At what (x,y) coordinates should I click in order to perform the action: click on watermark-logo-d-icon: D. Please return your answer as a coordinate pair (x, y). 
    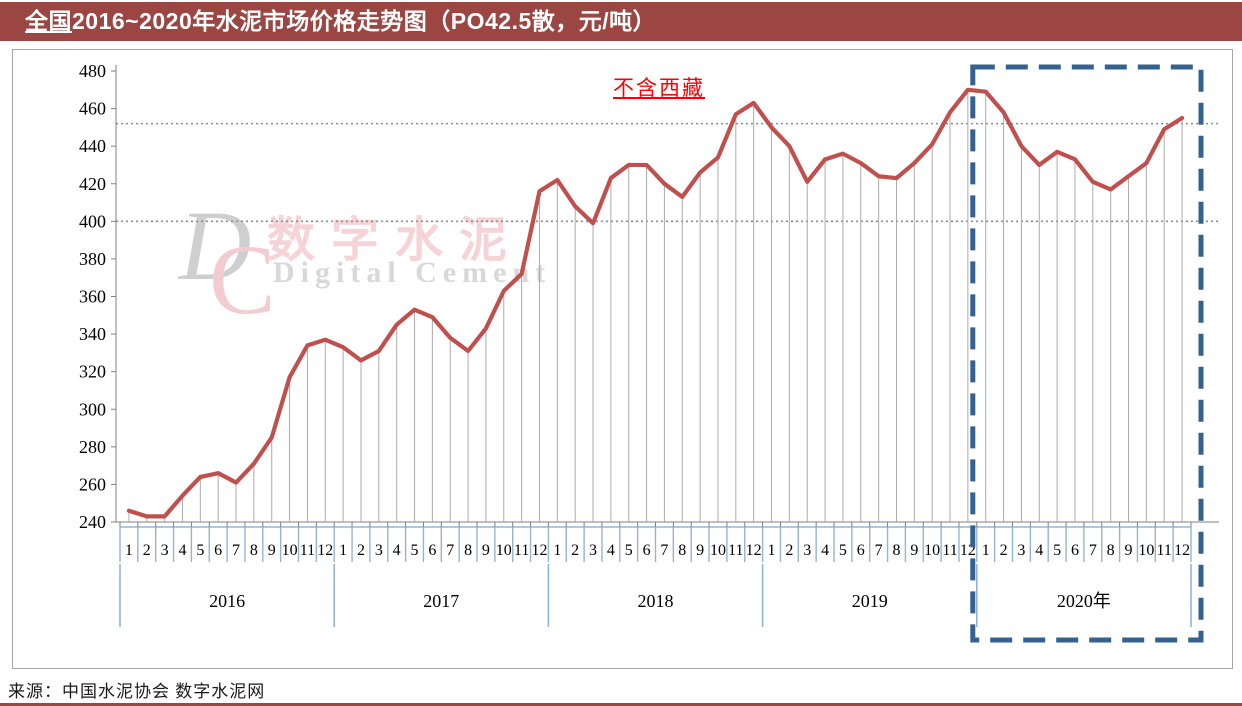
    Looking at the image, I should click on (215, 245).